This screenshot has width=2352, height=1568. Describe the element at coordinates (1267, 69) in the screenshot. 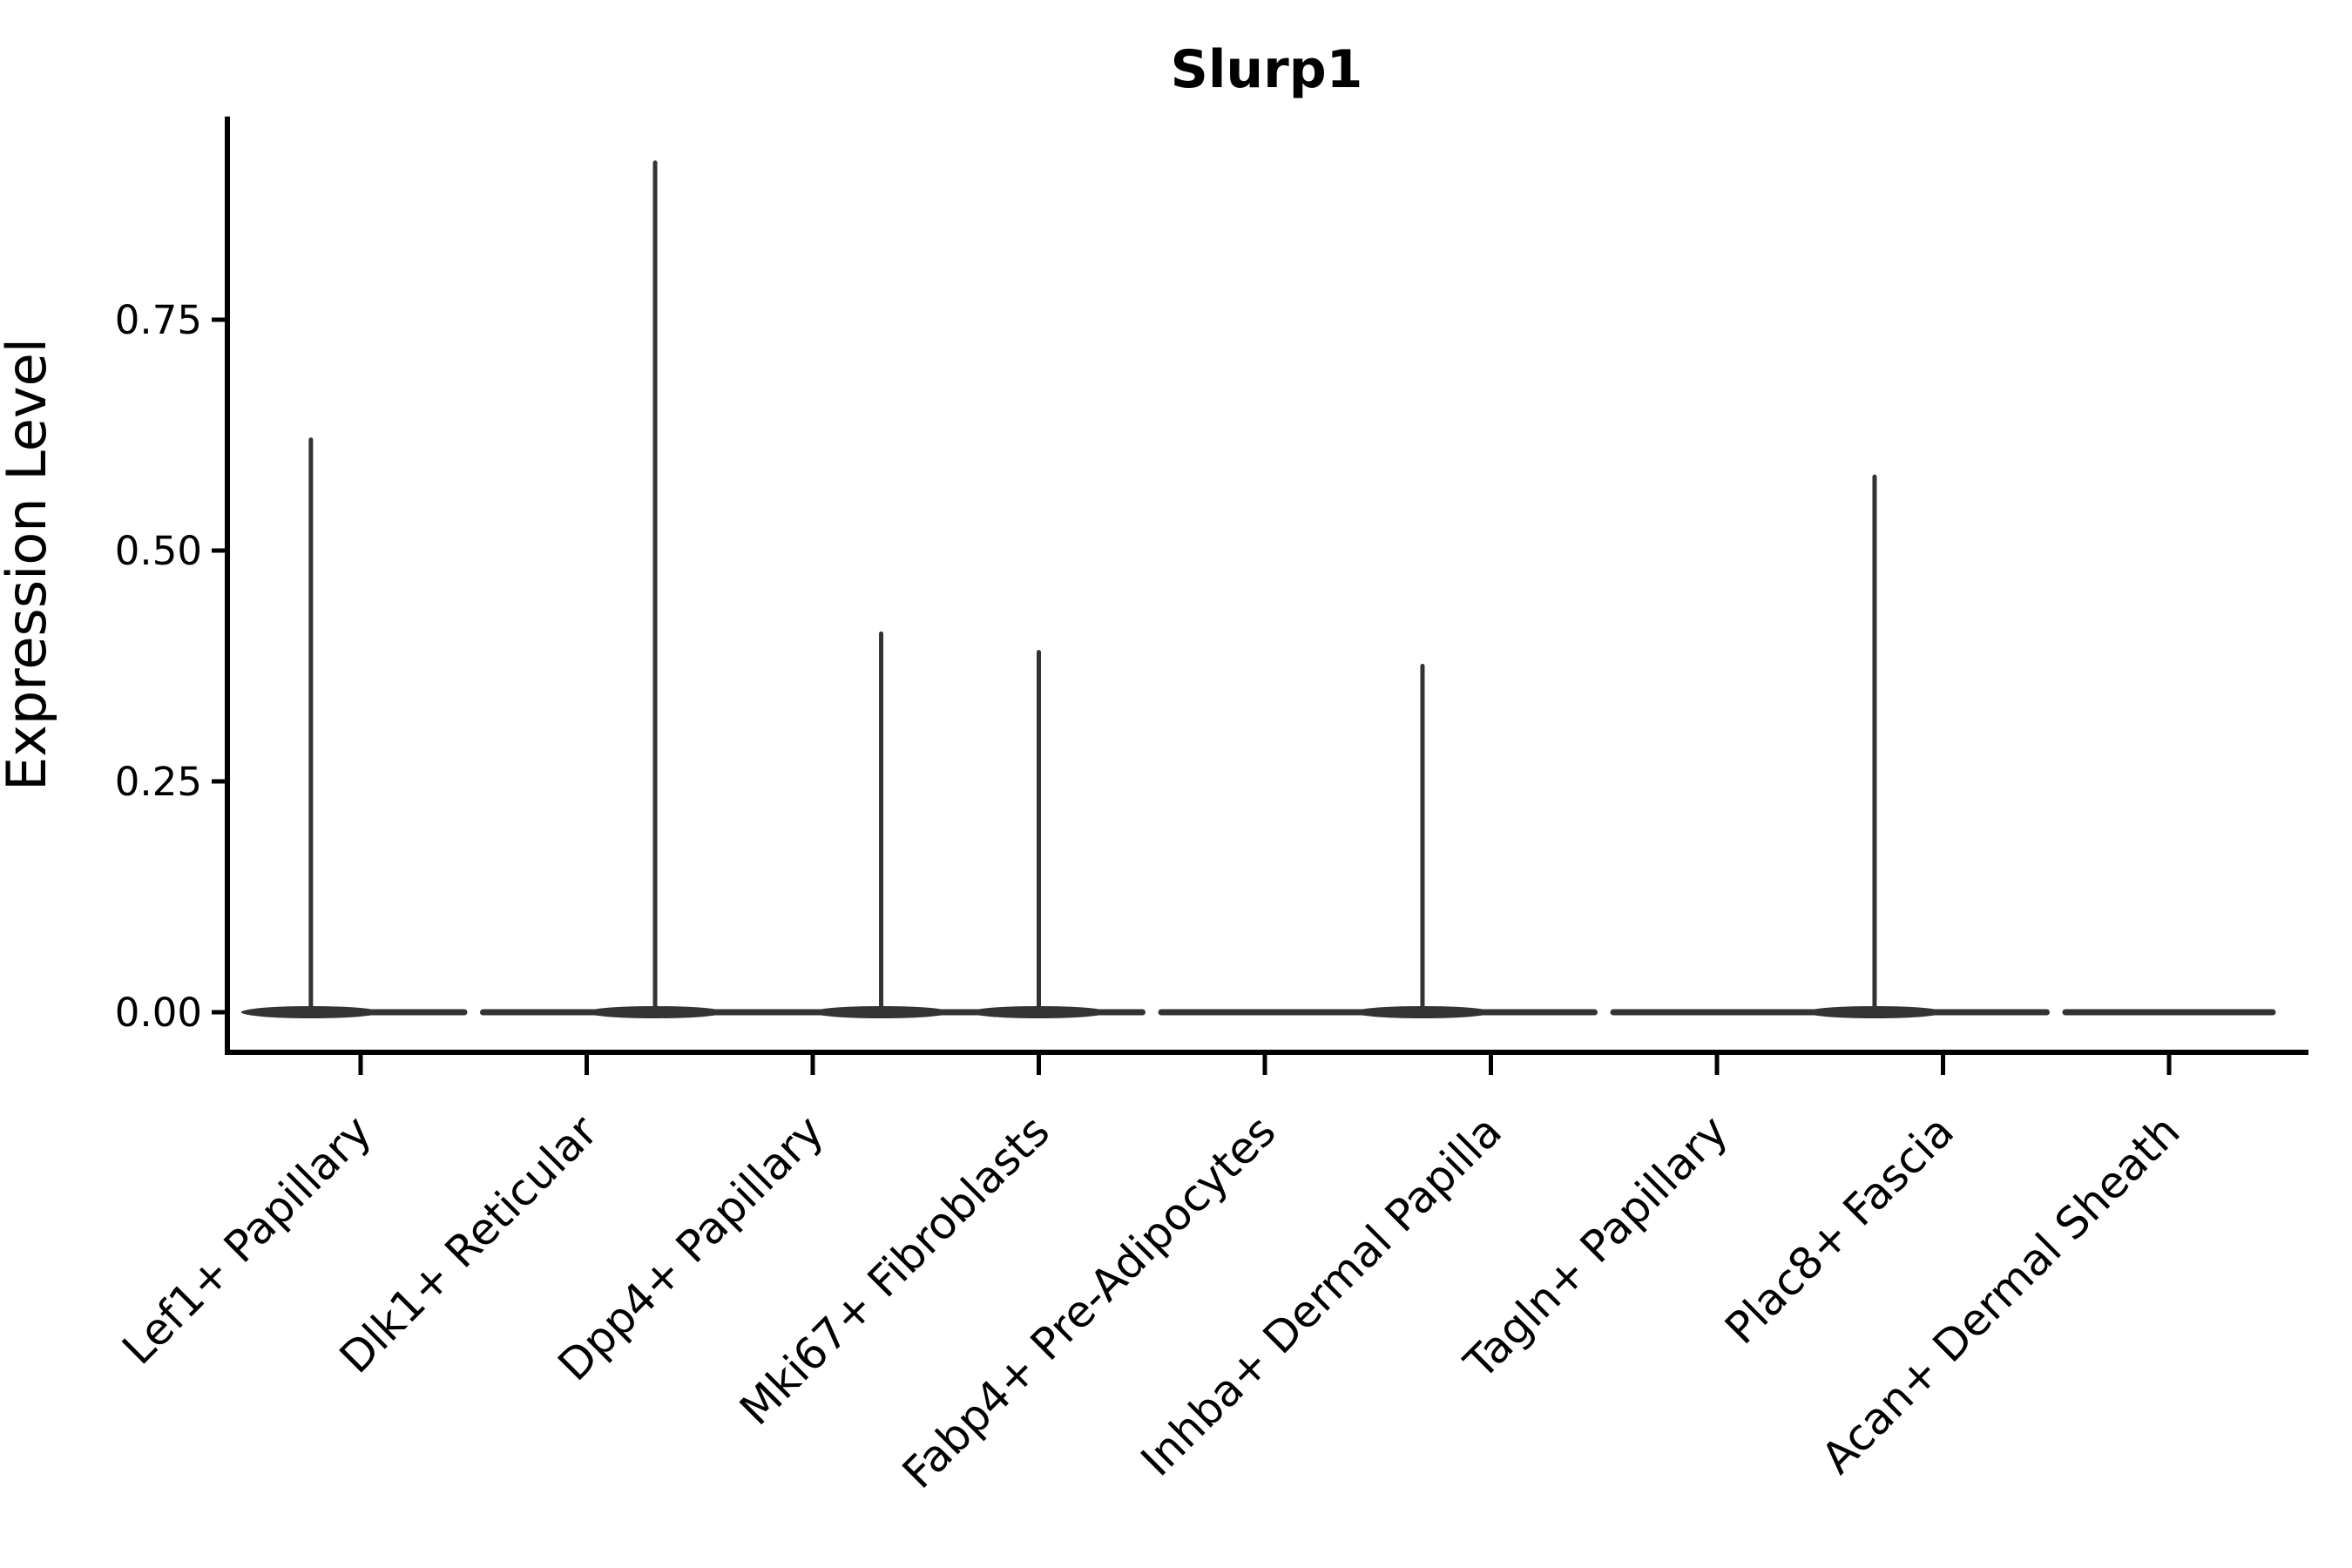

I see `chart-title: Slurp1` at that location.